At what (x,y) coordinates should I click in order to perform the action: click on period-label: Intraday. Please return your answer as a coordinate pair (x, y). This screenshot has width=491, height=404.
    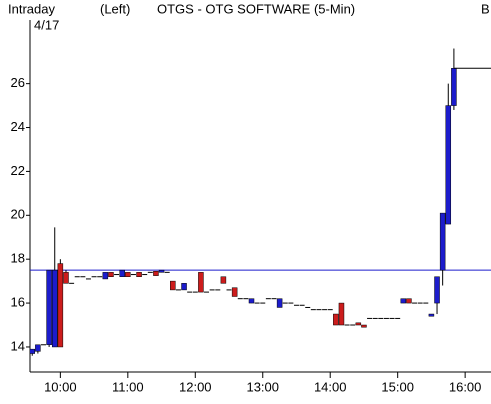
    Looking at the image, I should click on (31, 8).